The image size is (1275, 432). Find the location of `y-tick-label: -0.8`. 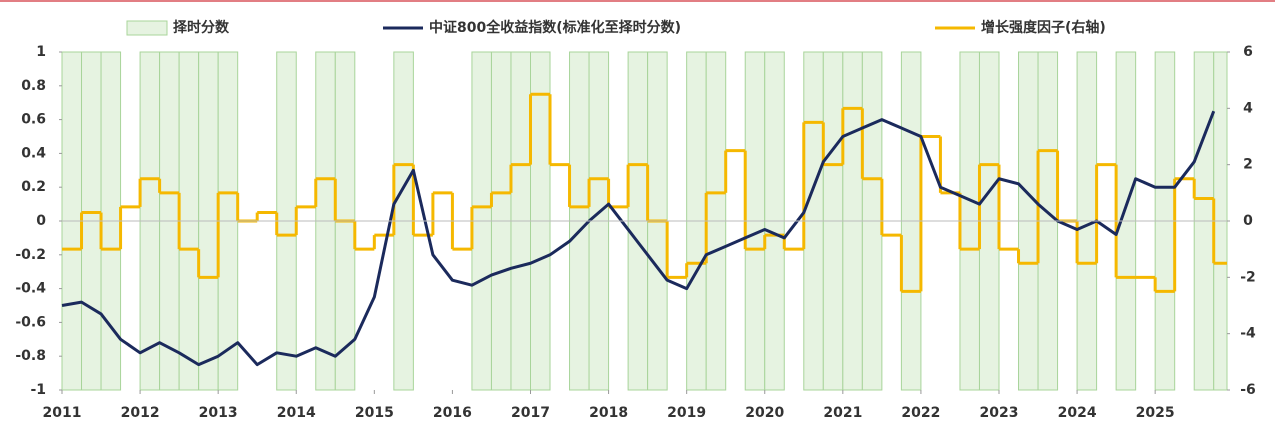

y-tick-label: -0.8 is located at coordinates (30, 356).